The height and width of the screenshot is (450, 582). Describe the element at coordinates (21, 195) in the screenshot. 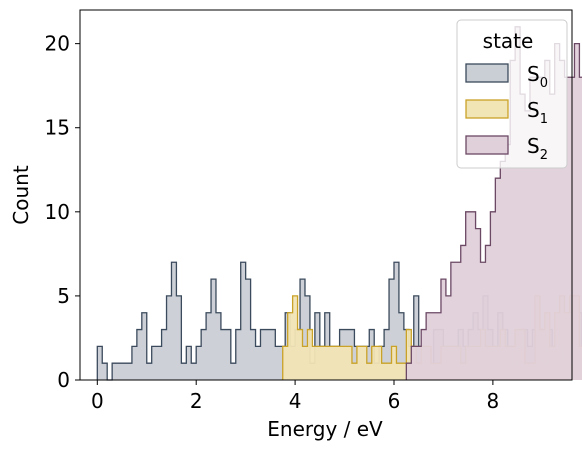

I see `y-axis-label: Count` at that location.